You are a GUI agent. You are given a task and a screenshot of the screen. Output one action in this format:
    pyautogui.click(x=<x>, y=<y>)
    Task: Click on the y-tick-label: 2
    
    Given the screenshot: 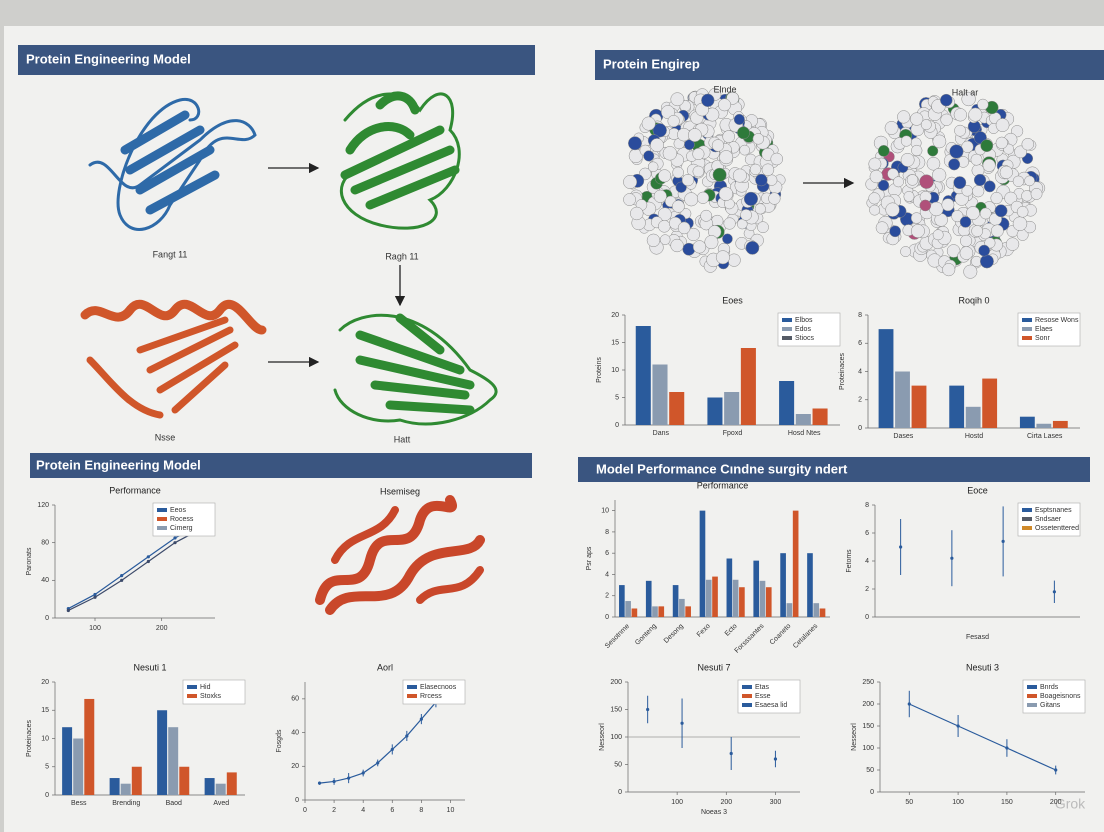 What is the action you would take?
    pyautogui.click(x=607, y=596)
    